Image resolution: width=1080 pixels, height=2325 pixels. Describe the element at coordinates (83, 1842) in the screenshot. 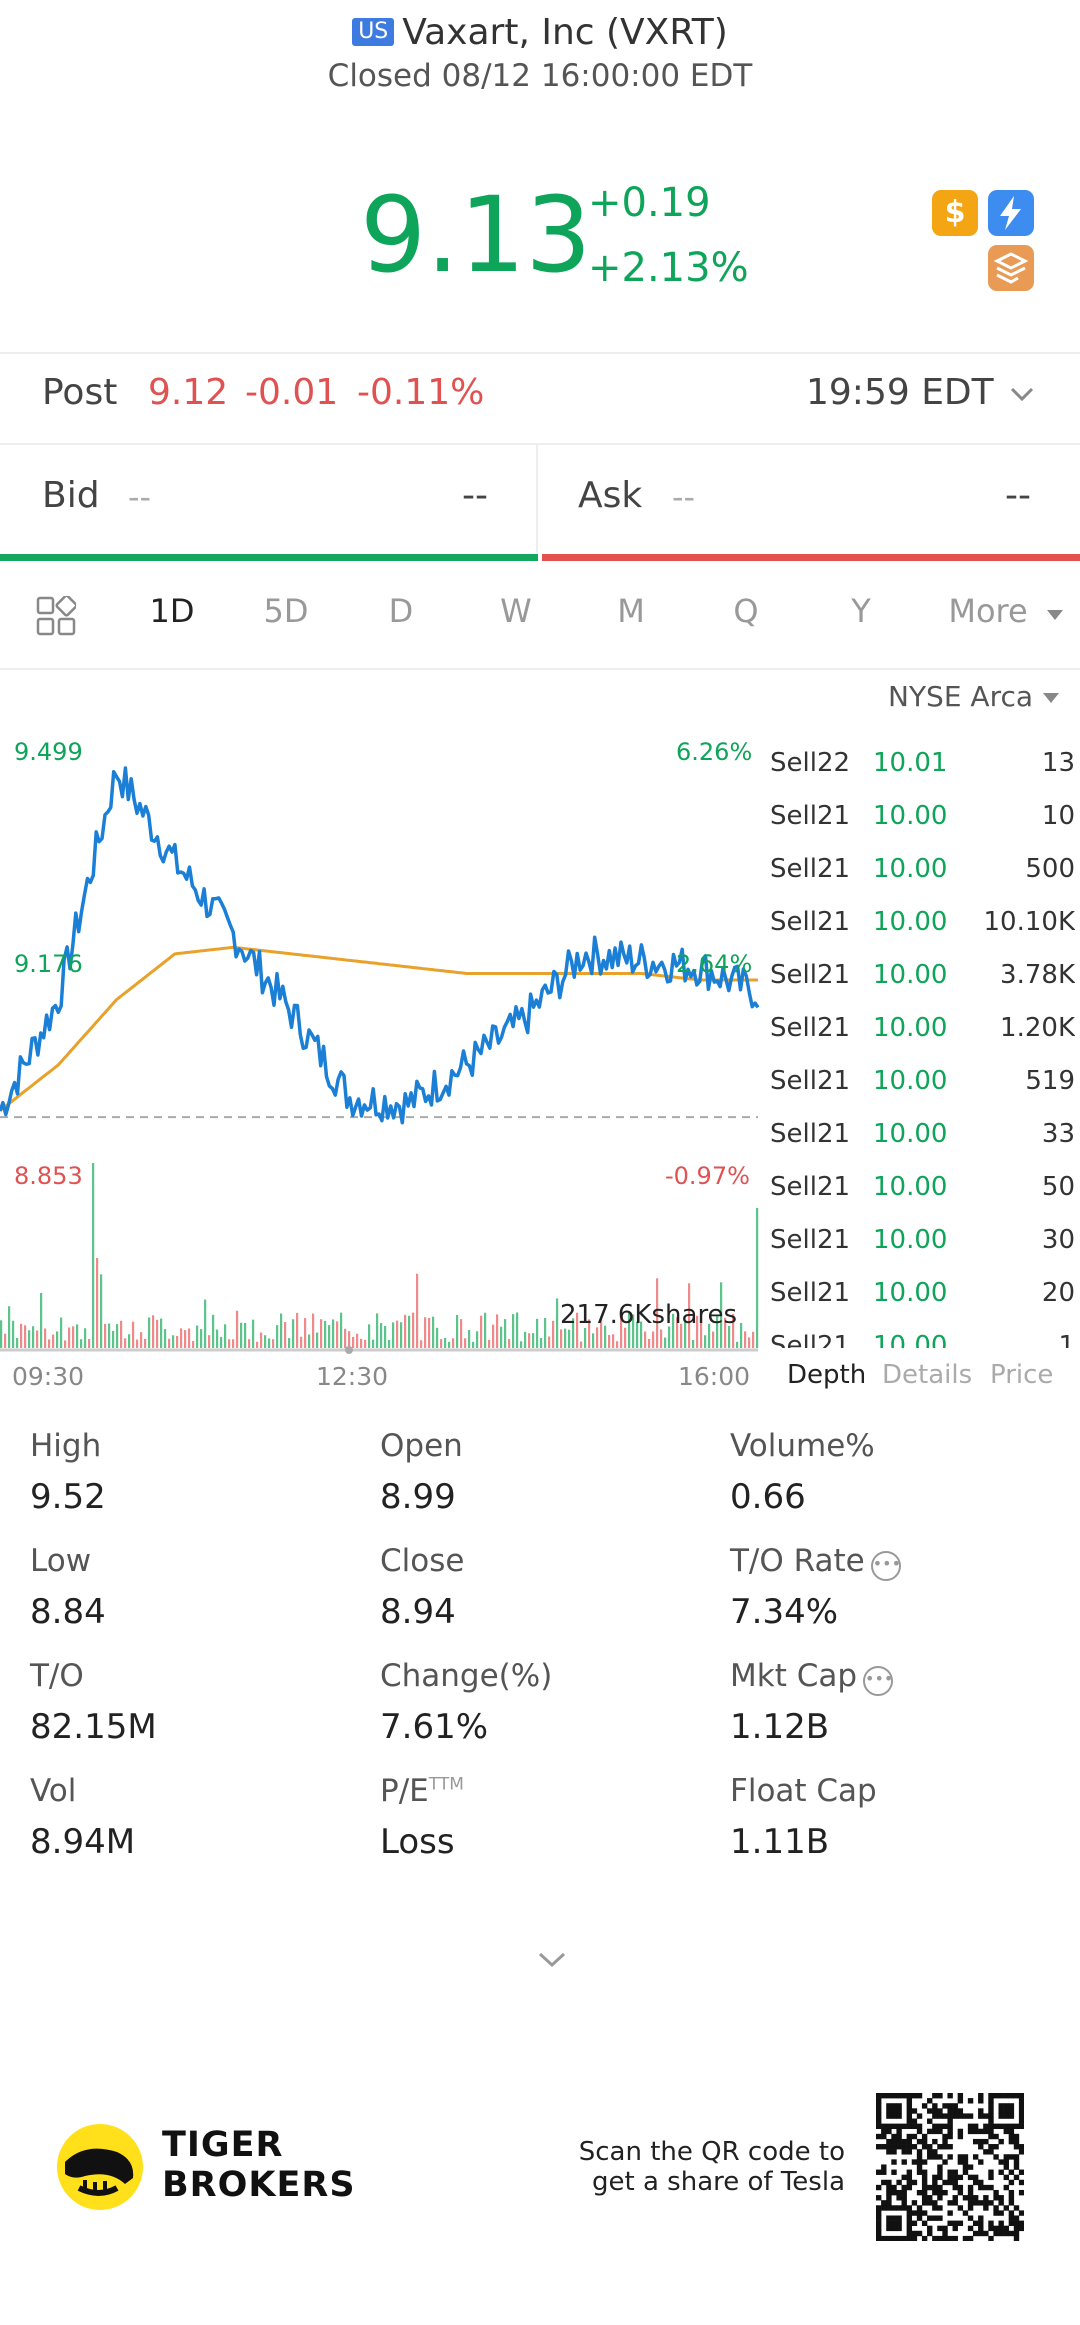

I see `stat-vol-value: 8.94M` at that location.